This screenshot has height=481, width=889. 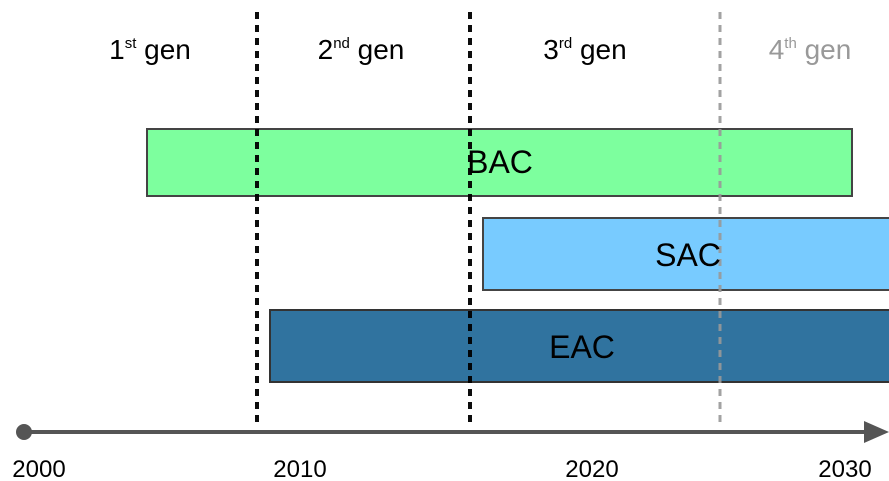 I want to click on year-label-2020: 2020, so click(x=591, y=468).